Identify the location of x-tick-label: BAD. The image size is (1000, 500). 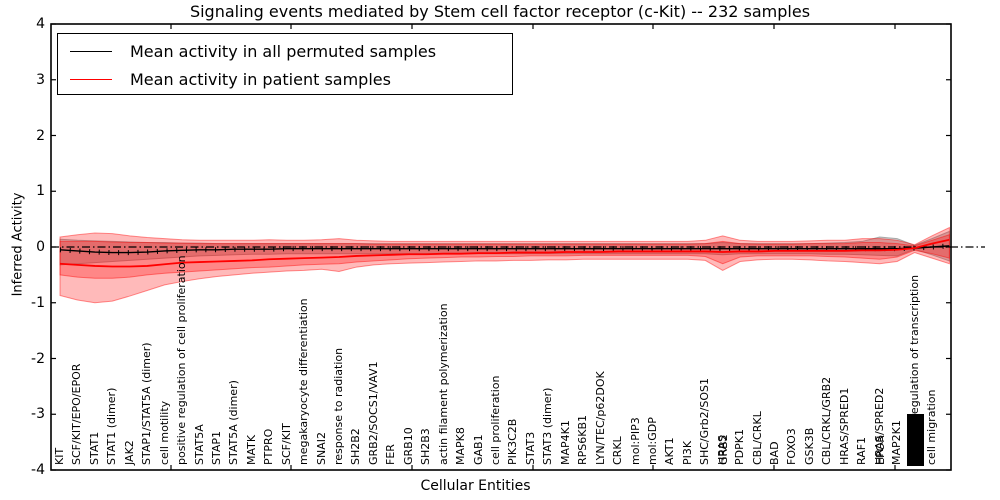
(775, 453).